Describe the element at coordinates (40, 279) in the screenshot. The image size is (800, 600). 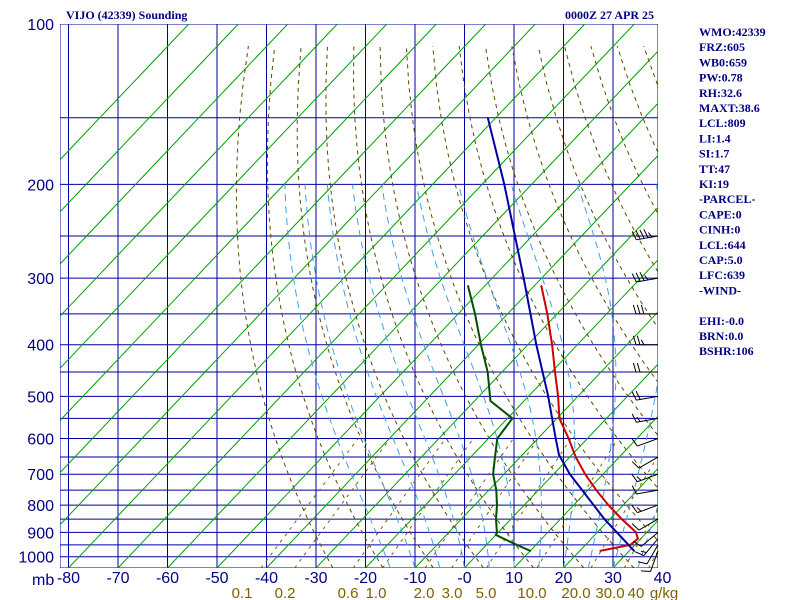
I see `pressure-tick-label: 300` at that location.